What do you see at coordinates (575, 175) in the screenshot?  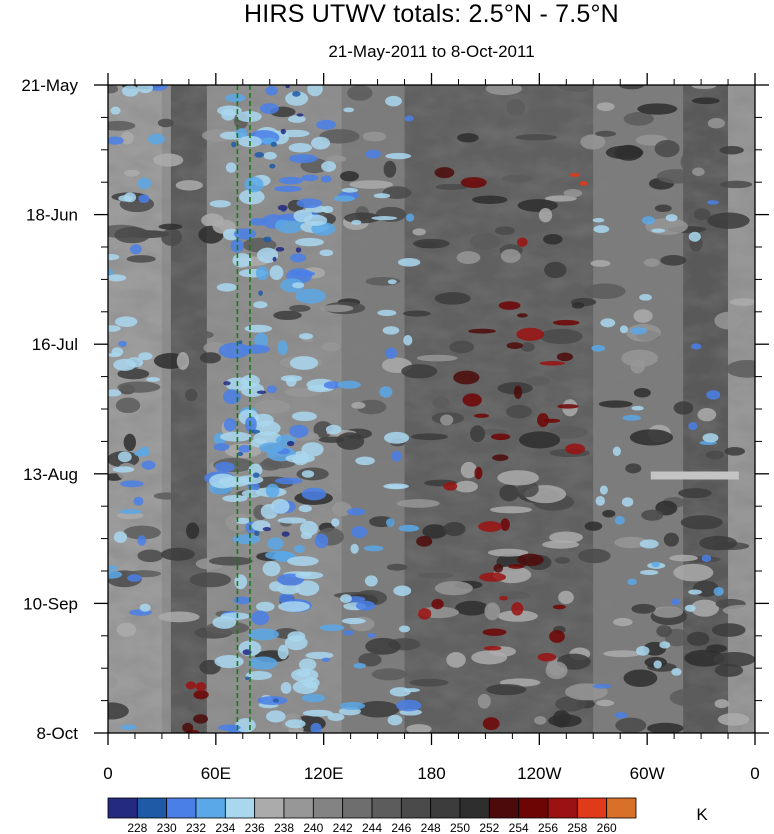 I see `moist-core` at bounding box center [575, 175].